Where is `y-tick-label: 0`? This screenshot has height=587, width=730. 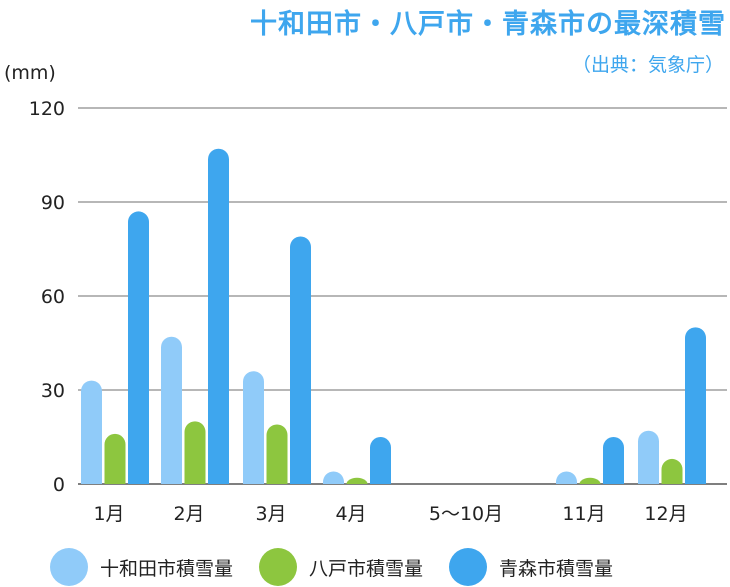 y-tick-label: 0 is located at coordinates (59, 485).